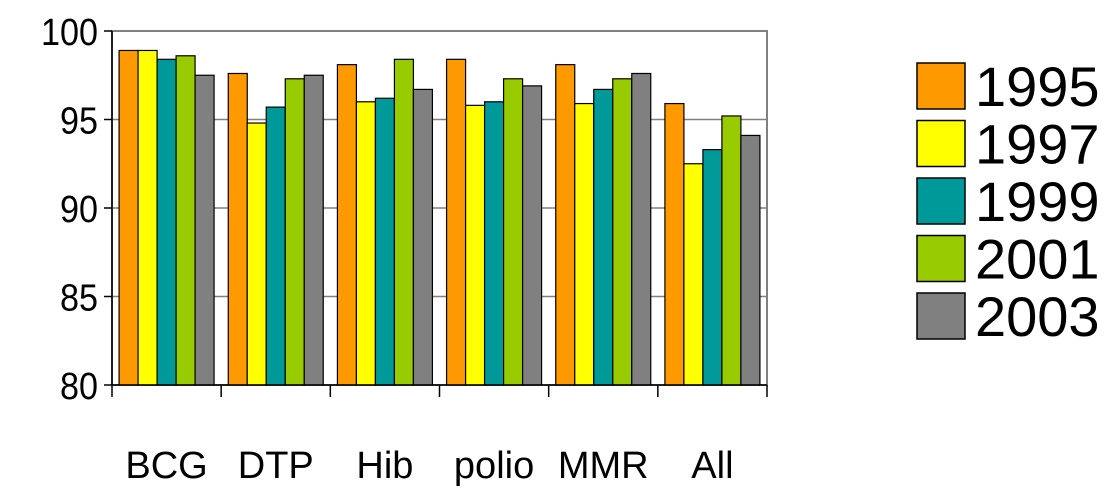 The width and height of the screenshot is (1120, 489). Describe the element at coordinates (79, 210) in the screenshot. I see `y-tick-label: 90` at that location.